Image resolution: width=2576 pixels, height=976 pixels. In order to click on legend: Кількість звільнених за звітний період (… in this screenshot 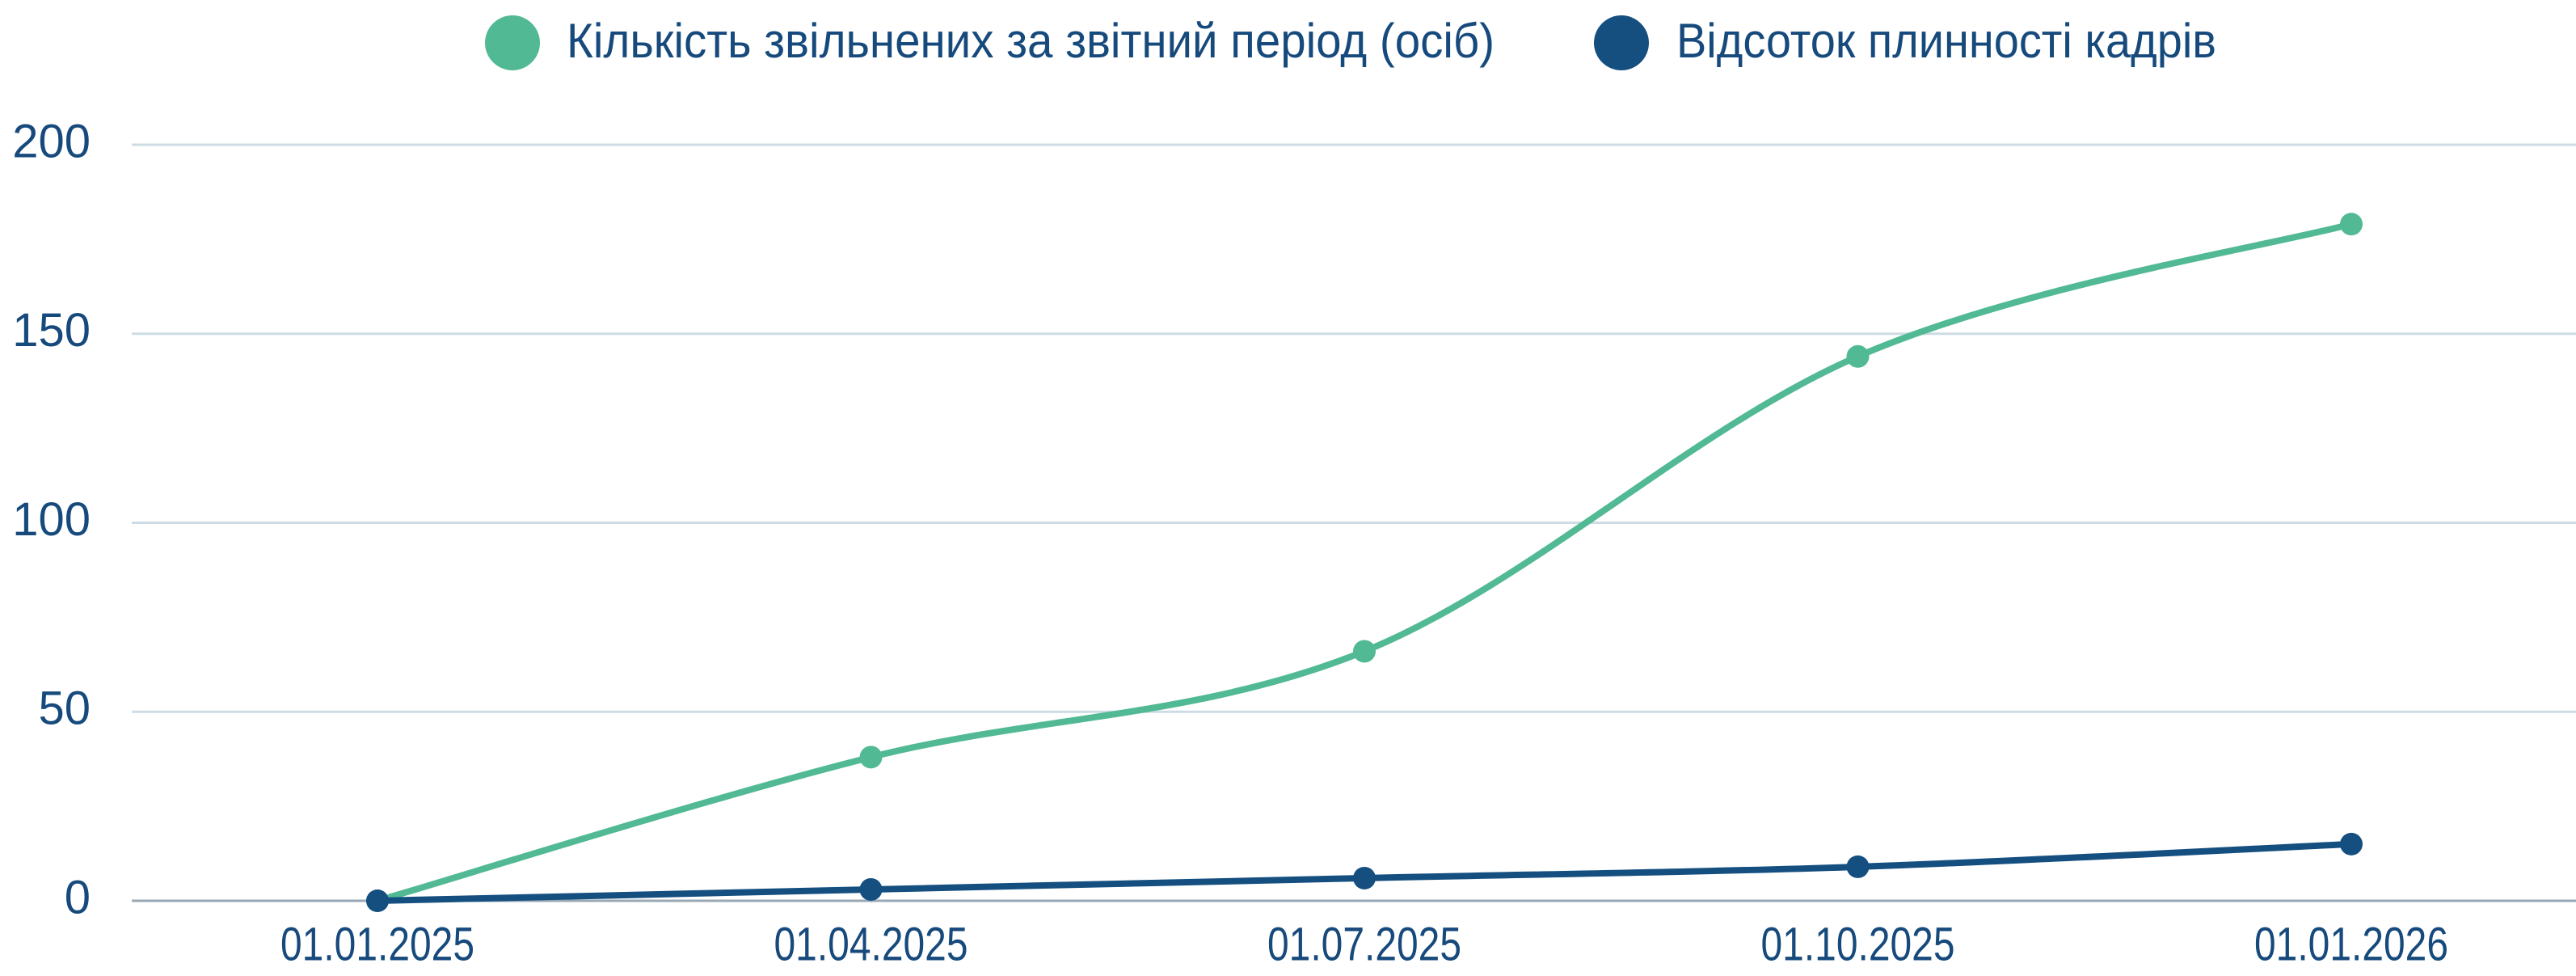, I will do `click(1351, 42)`.